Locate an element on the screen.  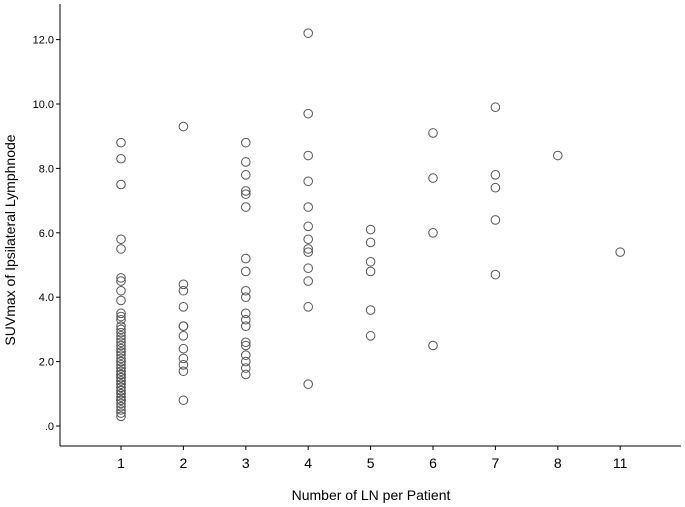
x-tick-label: 8 is located at coordinates (558, 463).